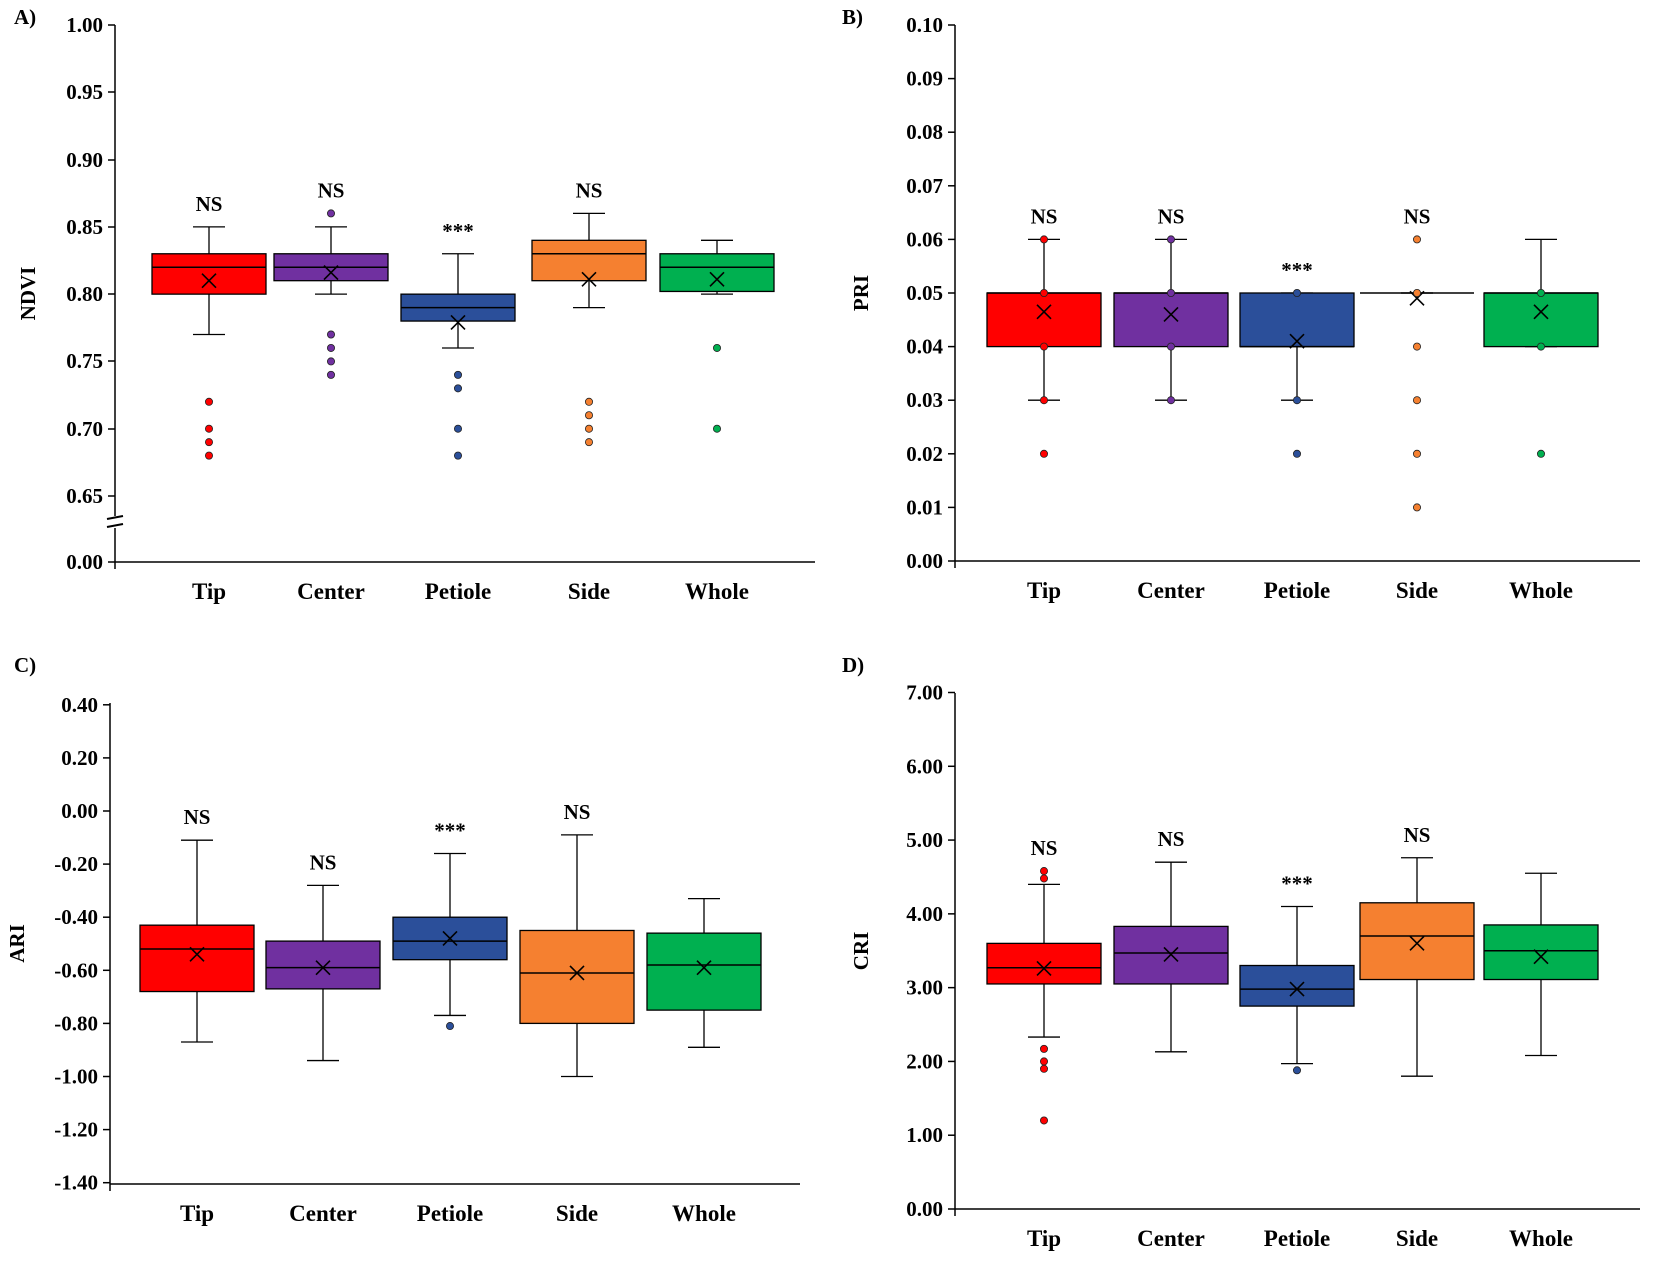 This screenshot has height=1271, width=1654. What do you see at coordinates (717, 336) in the screenshot?
I see `box-whole` at bounding box center [717, 336].